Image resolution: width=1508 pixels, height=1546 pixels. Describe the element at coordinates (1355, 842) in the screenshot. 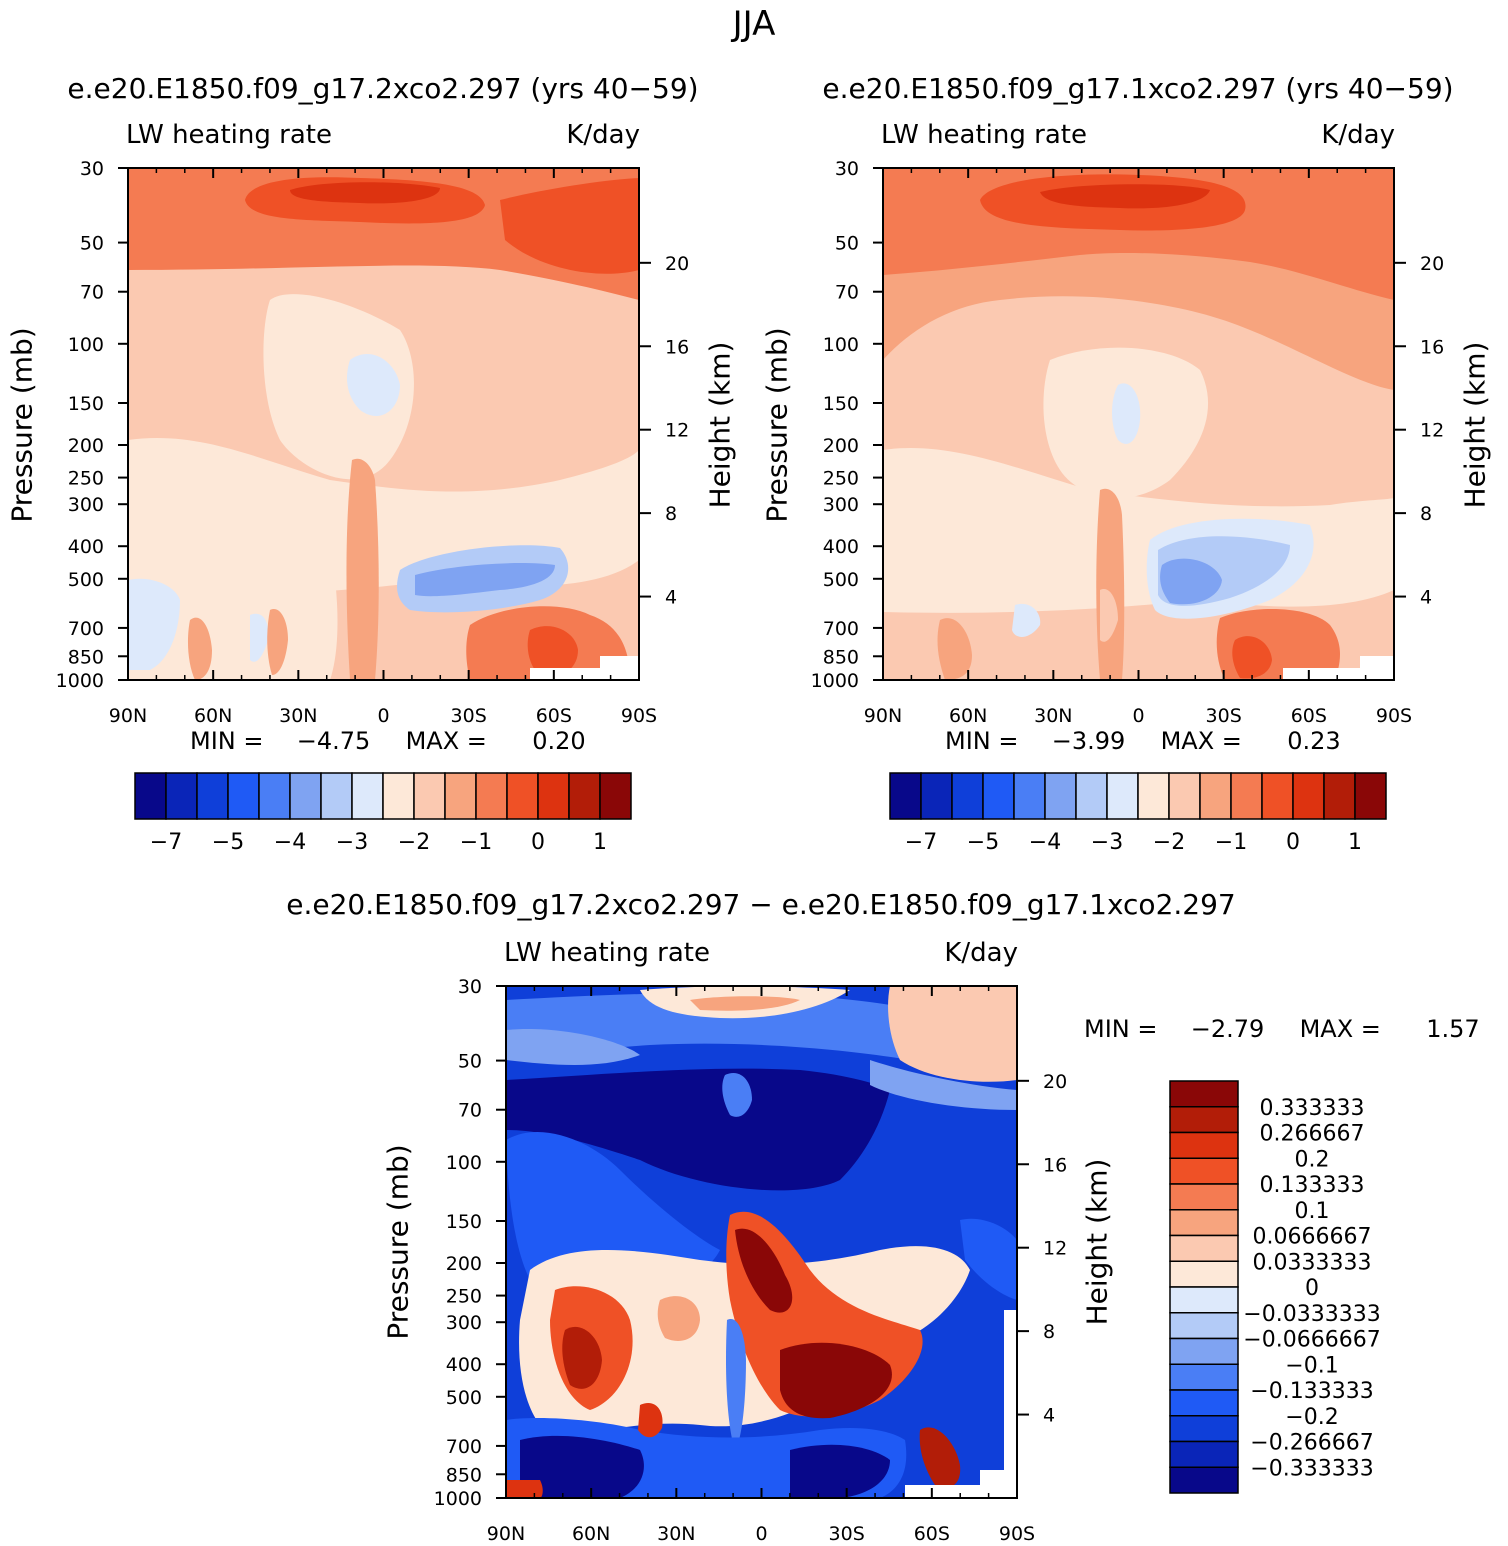

I see `colorbar-label: 1` at that location.